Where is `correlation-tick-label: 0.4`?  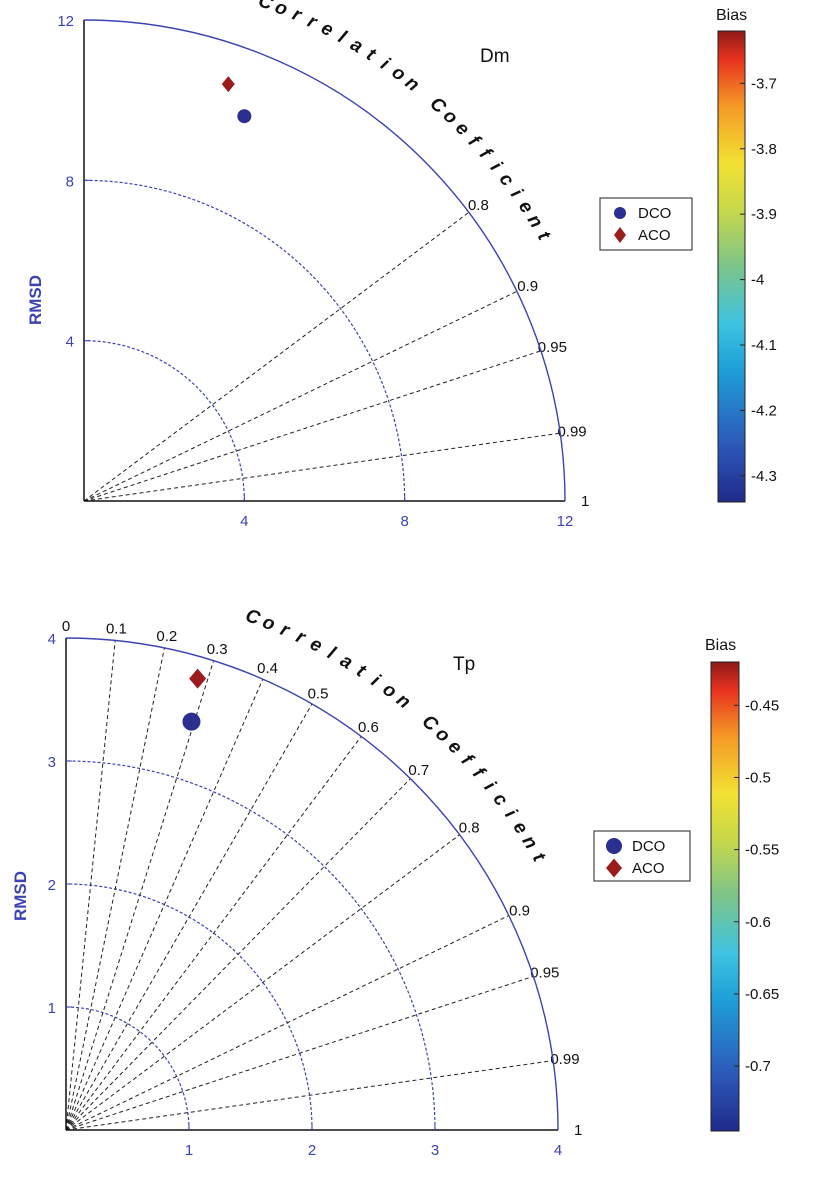 correlation-tick-label: 0.4 is located at coordinates (267, 668).